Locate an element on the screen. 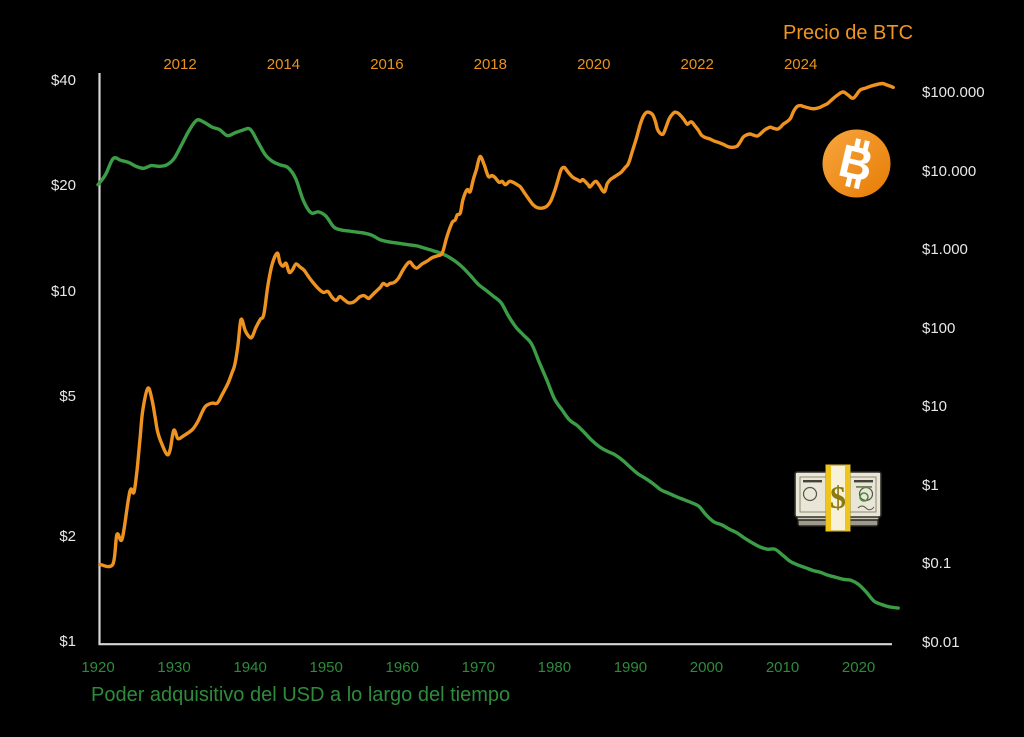 The image size is (1024, 737). bitcoin-logo-icon: B is located at coordinates (856, 163).